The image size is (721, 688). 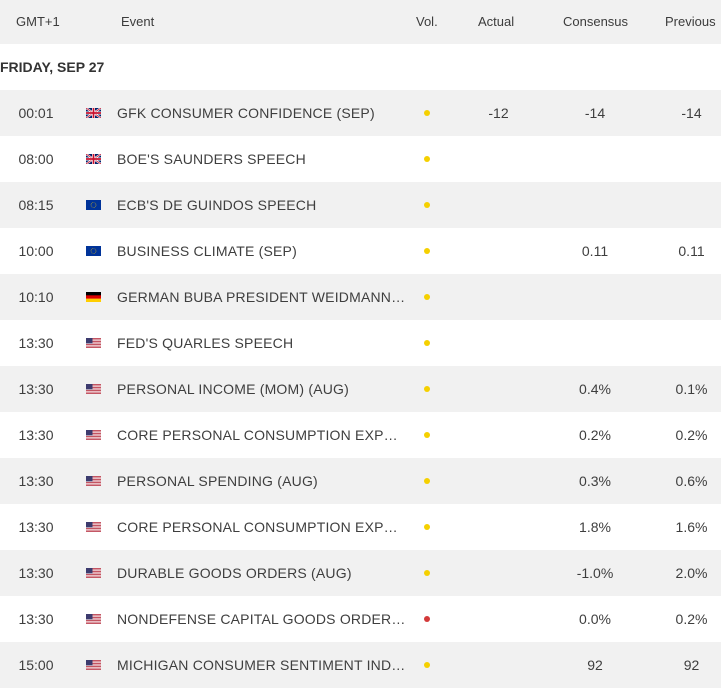 I want to click on event-time: 00:01, so click(x=36, y=113).